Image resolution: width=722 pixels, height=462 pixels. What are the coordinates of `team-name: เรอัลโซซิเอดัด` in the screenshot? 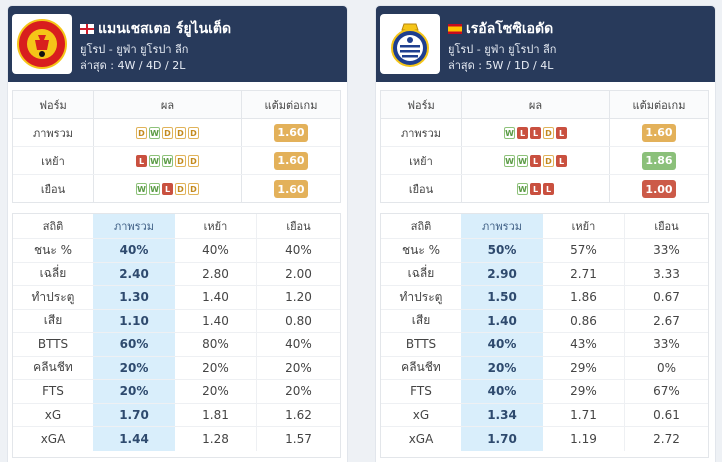 It's located at (500, 29).